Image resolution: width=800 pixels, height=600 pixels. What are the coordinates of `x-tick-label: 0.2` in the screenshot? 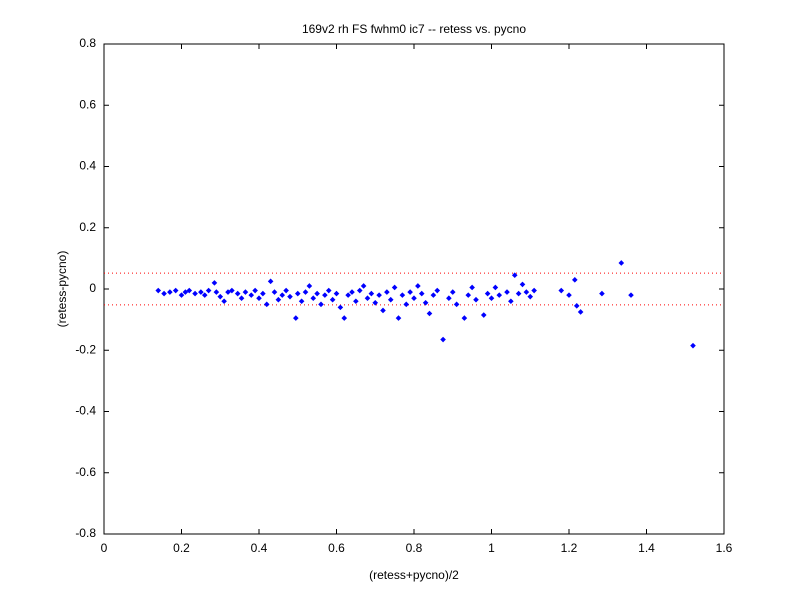 It's located at (181, 548).